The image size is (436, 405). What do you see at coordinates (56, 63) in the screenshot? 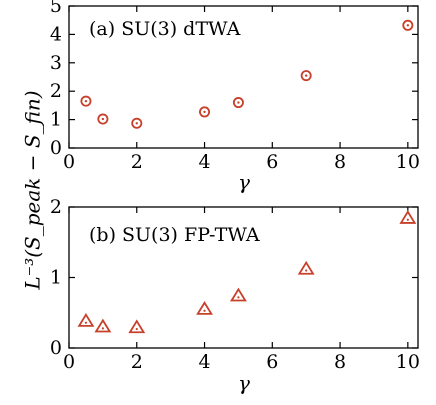
I see `panel-a-y-tick-label: 3` at bounding box center [56, 63].